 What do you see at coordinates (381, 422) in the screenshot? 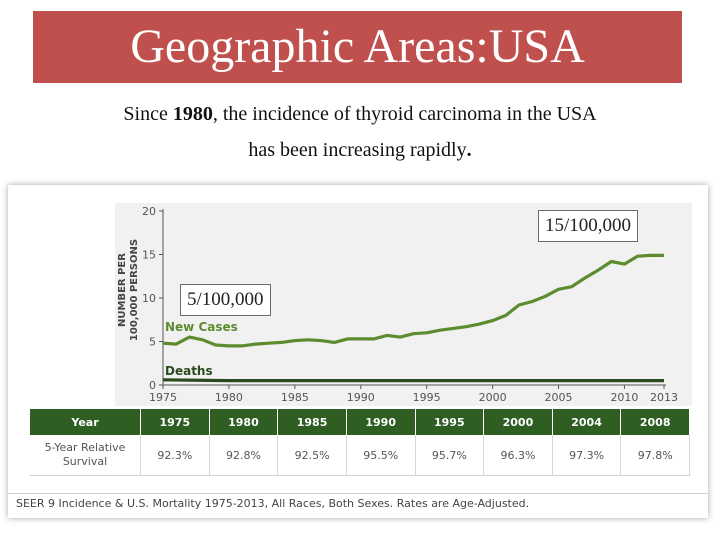
I see `table-header-year: 1990` at bounding box center [381, 422].